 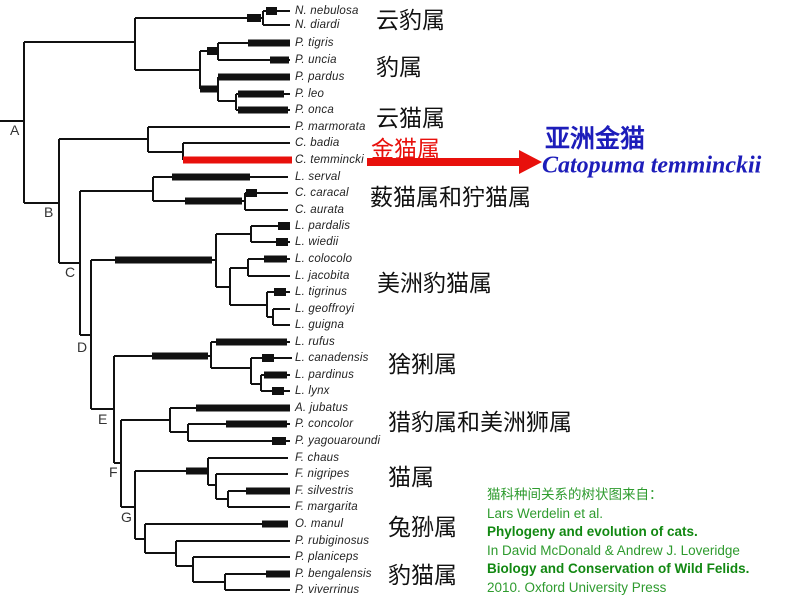 I want to click on clade-label-highlighted: 金猫属, so click(x=405, y=149).